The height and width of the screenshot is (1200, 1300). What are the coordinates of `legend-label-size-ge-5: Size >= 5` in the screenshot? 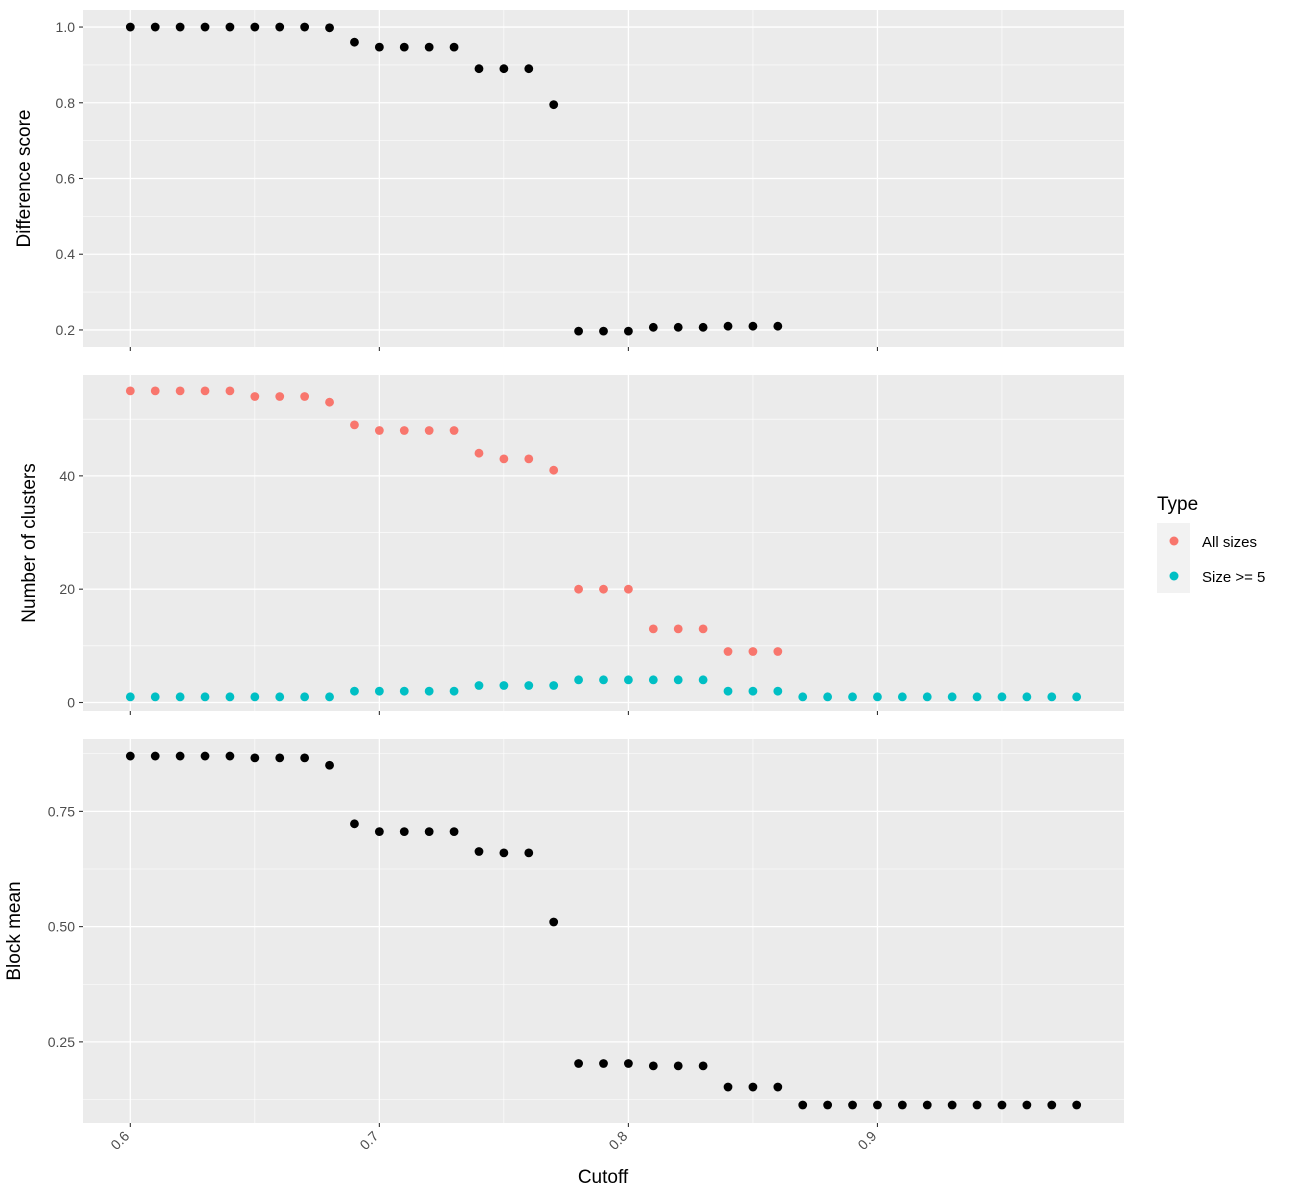 It's located at (1233, 577).